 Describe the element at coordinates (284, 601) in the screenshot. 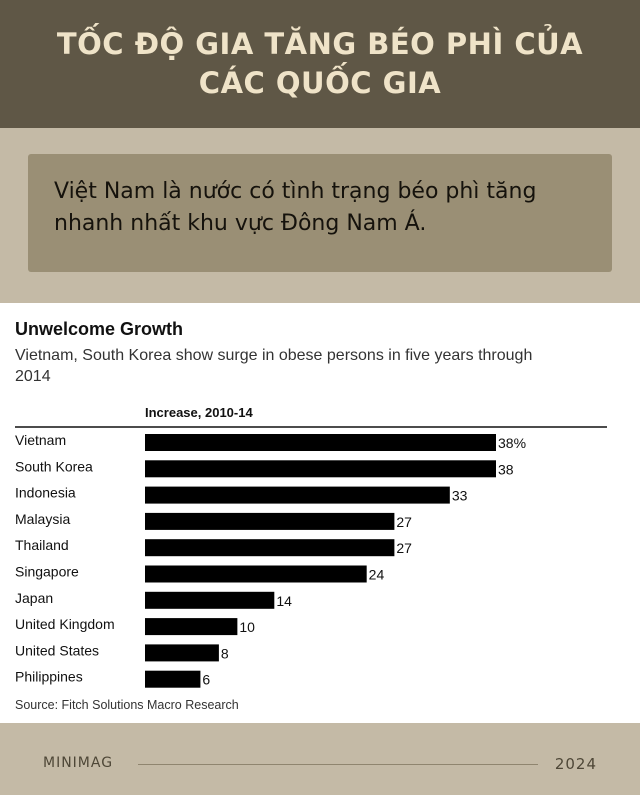

I see `data-label: 14` at that location.